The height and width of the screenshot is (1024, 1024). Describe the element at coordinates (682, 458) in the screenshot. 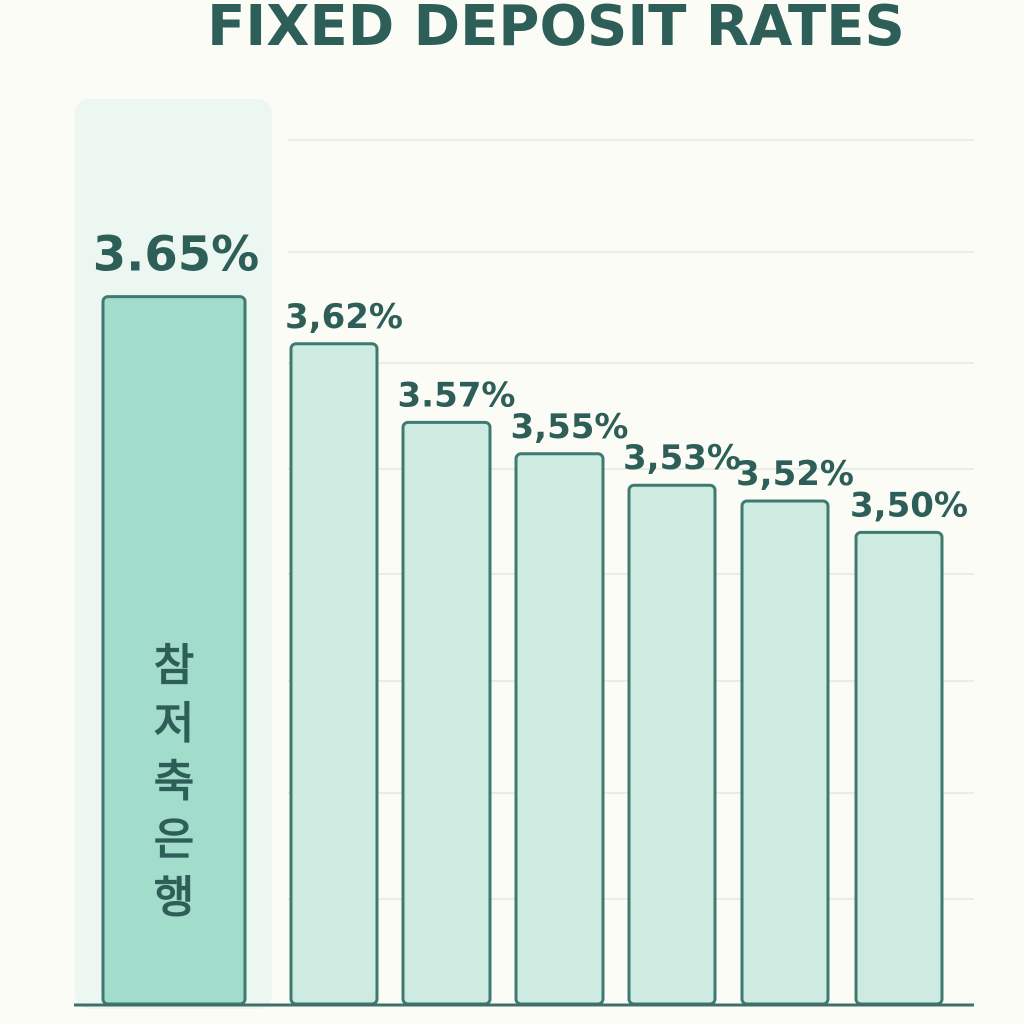

I see `value-label: 3,53%` at that location.